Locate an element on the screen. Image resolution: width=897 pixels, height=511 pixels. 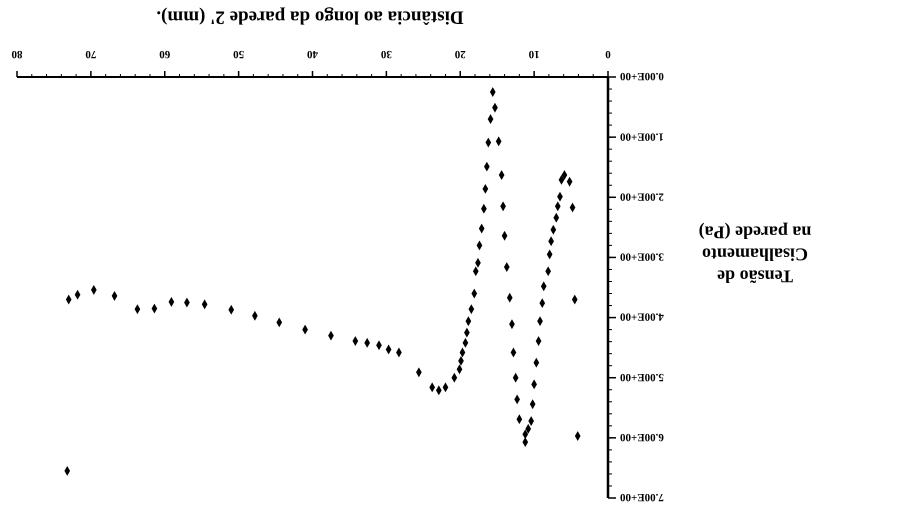
x-tick-label: 50 is located at coordinates (238, 54).